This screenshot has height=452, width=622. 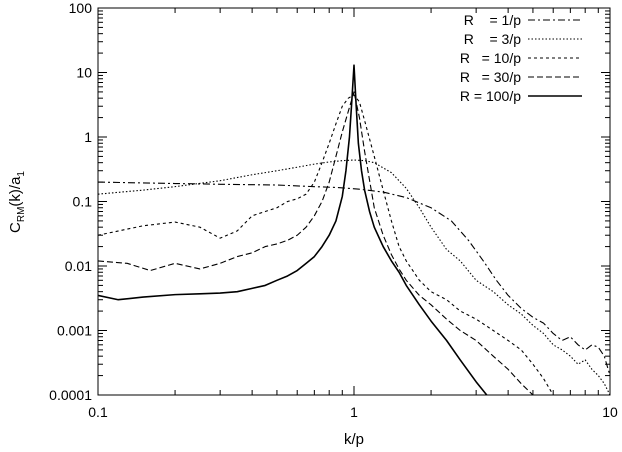 I want to click on y-tick-label: 100, so click(x=81, y=8).